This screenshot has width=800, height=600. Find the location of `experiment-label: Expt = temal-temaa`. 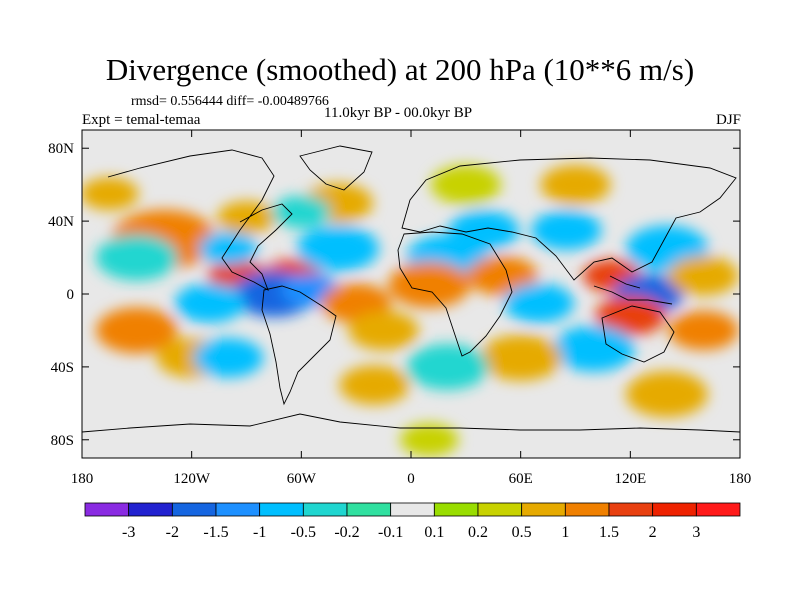

experiment-label: Expt = temal-temaa is located at coordinates (141, 120).